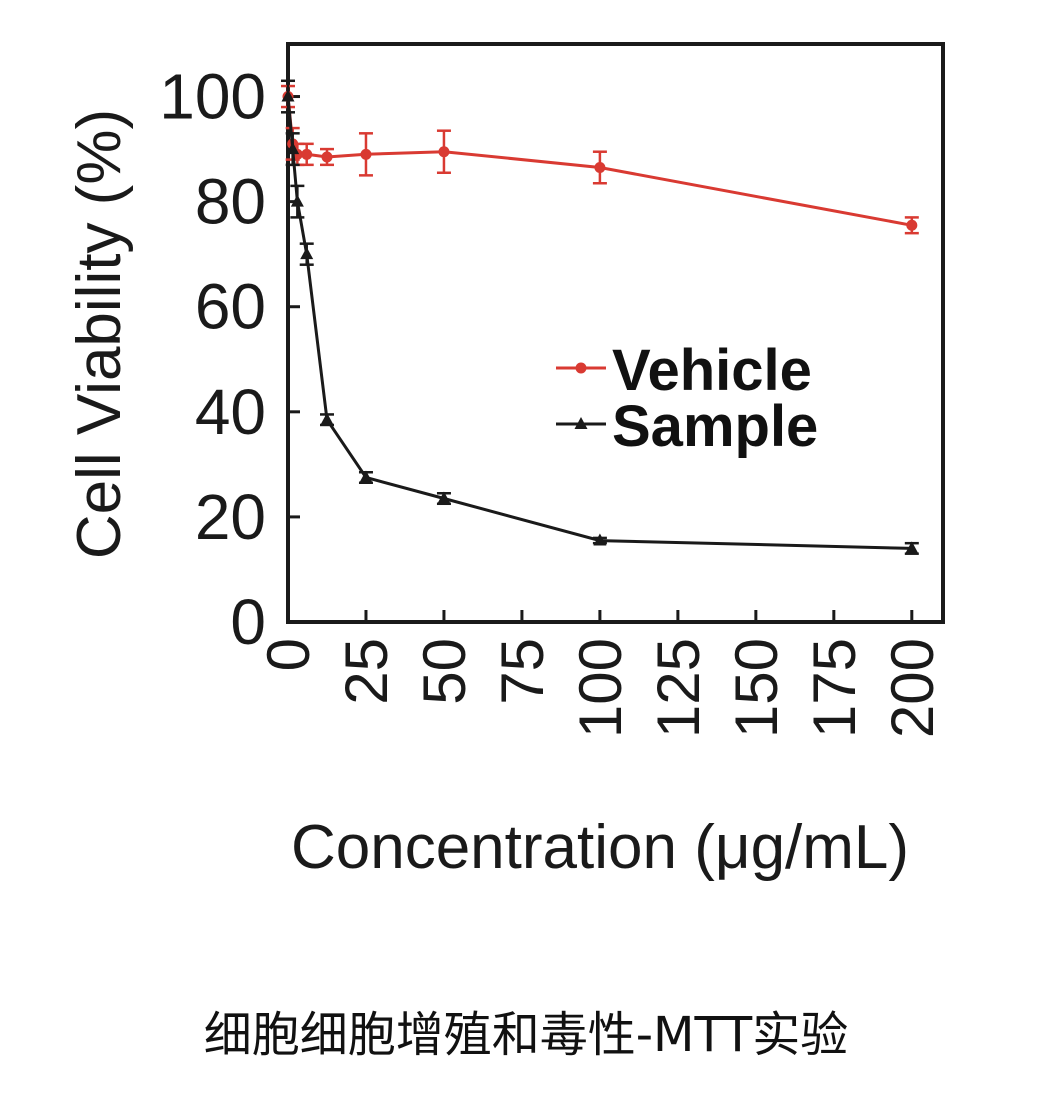 This screenshot has height=1112, width=1052. What do you see at coordinates (834, 688) in the screenshot?
I see `x-tick-label: 175` at bounding box center [834, 688].